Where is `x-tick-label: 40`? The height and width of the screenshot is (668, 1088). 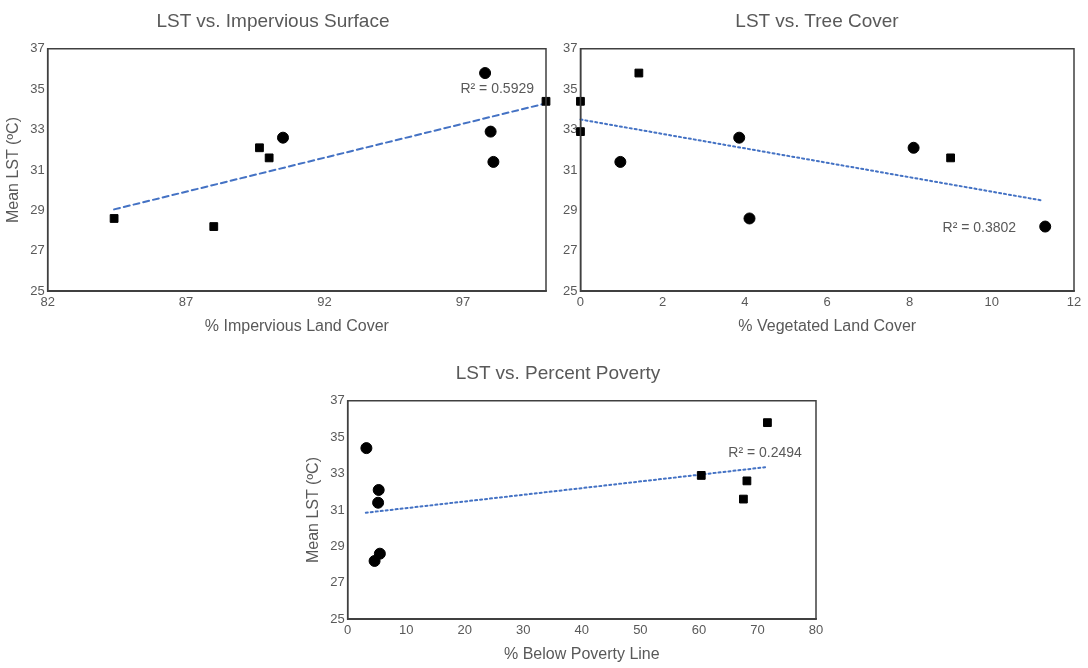 x-tick-label: 40 is located at coordinates (582, 629).